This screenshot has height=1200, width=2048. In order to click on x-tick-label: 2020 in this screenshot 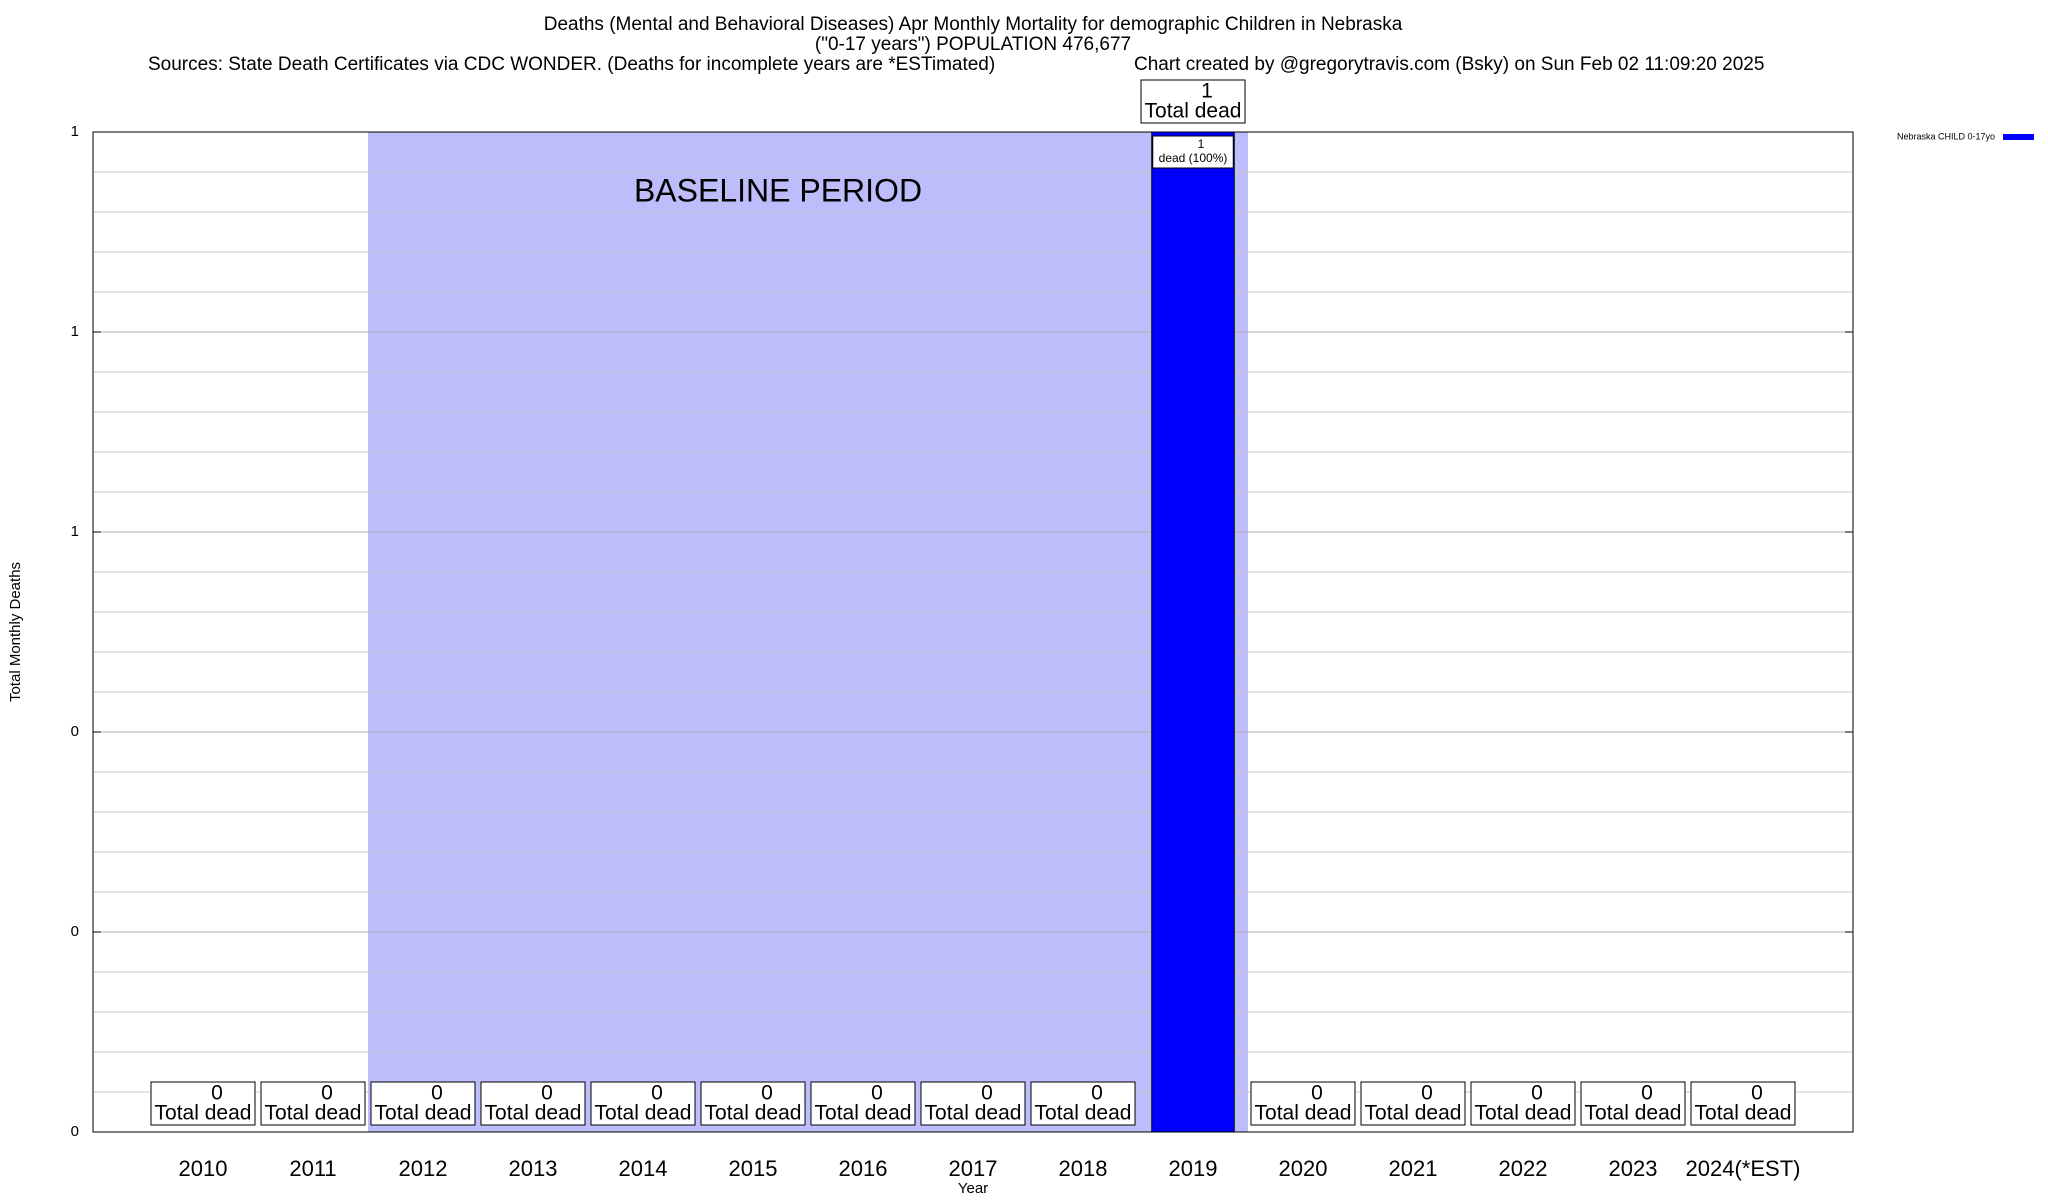, I will do `click(1303, 1168)`.